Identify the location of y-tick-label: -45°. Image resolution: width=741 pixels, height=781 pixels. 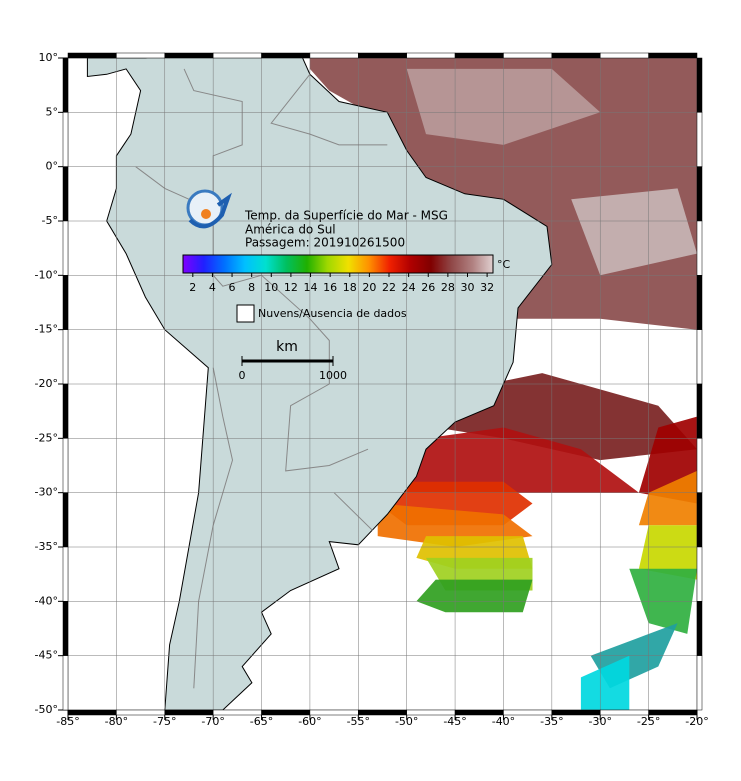
(46, 655).